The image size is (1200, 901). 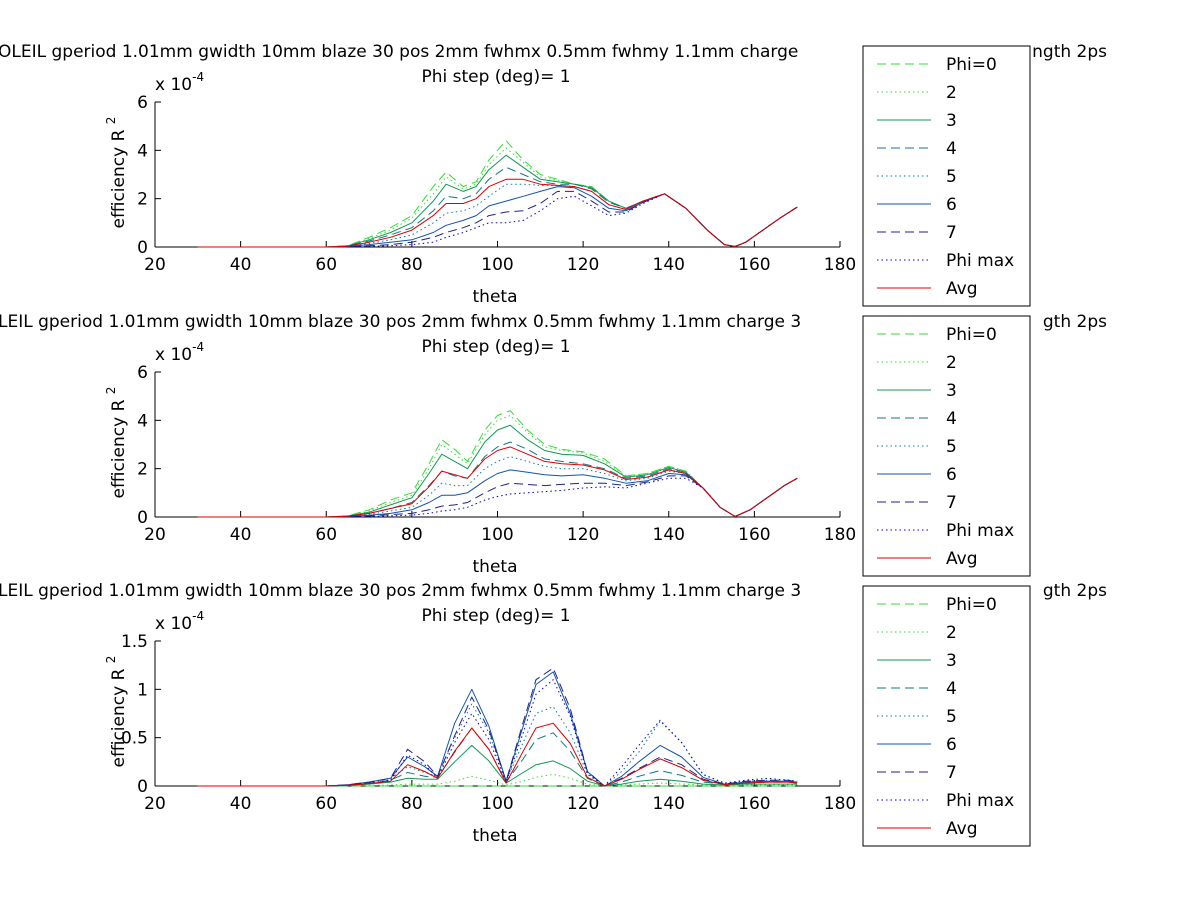 I want to click on y-tick-label: 1.5, so click(x=134, y=642).